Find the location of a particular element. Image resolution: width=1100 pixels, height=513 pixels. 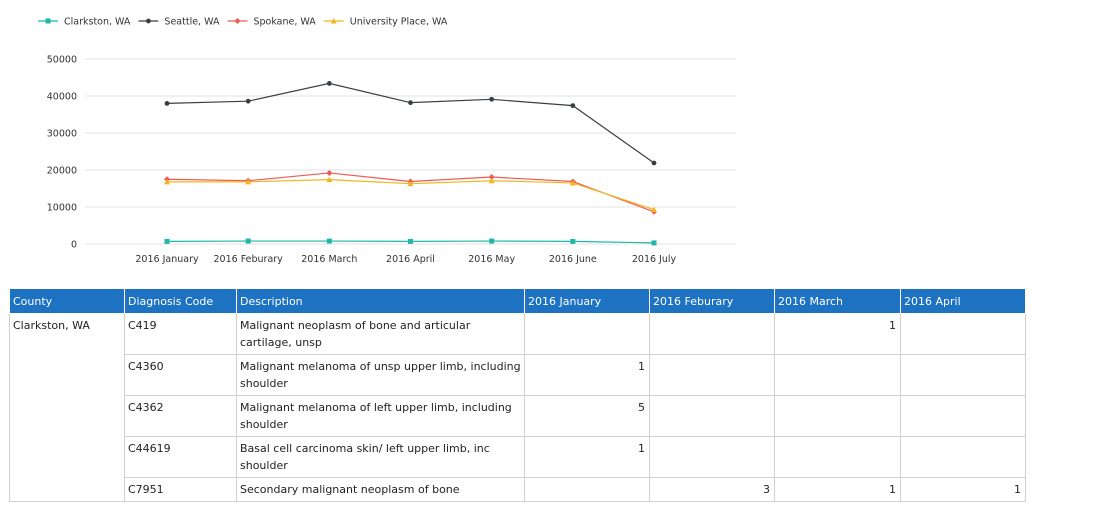

legend-item: University Place, WA is located at coordinates (385, 22).